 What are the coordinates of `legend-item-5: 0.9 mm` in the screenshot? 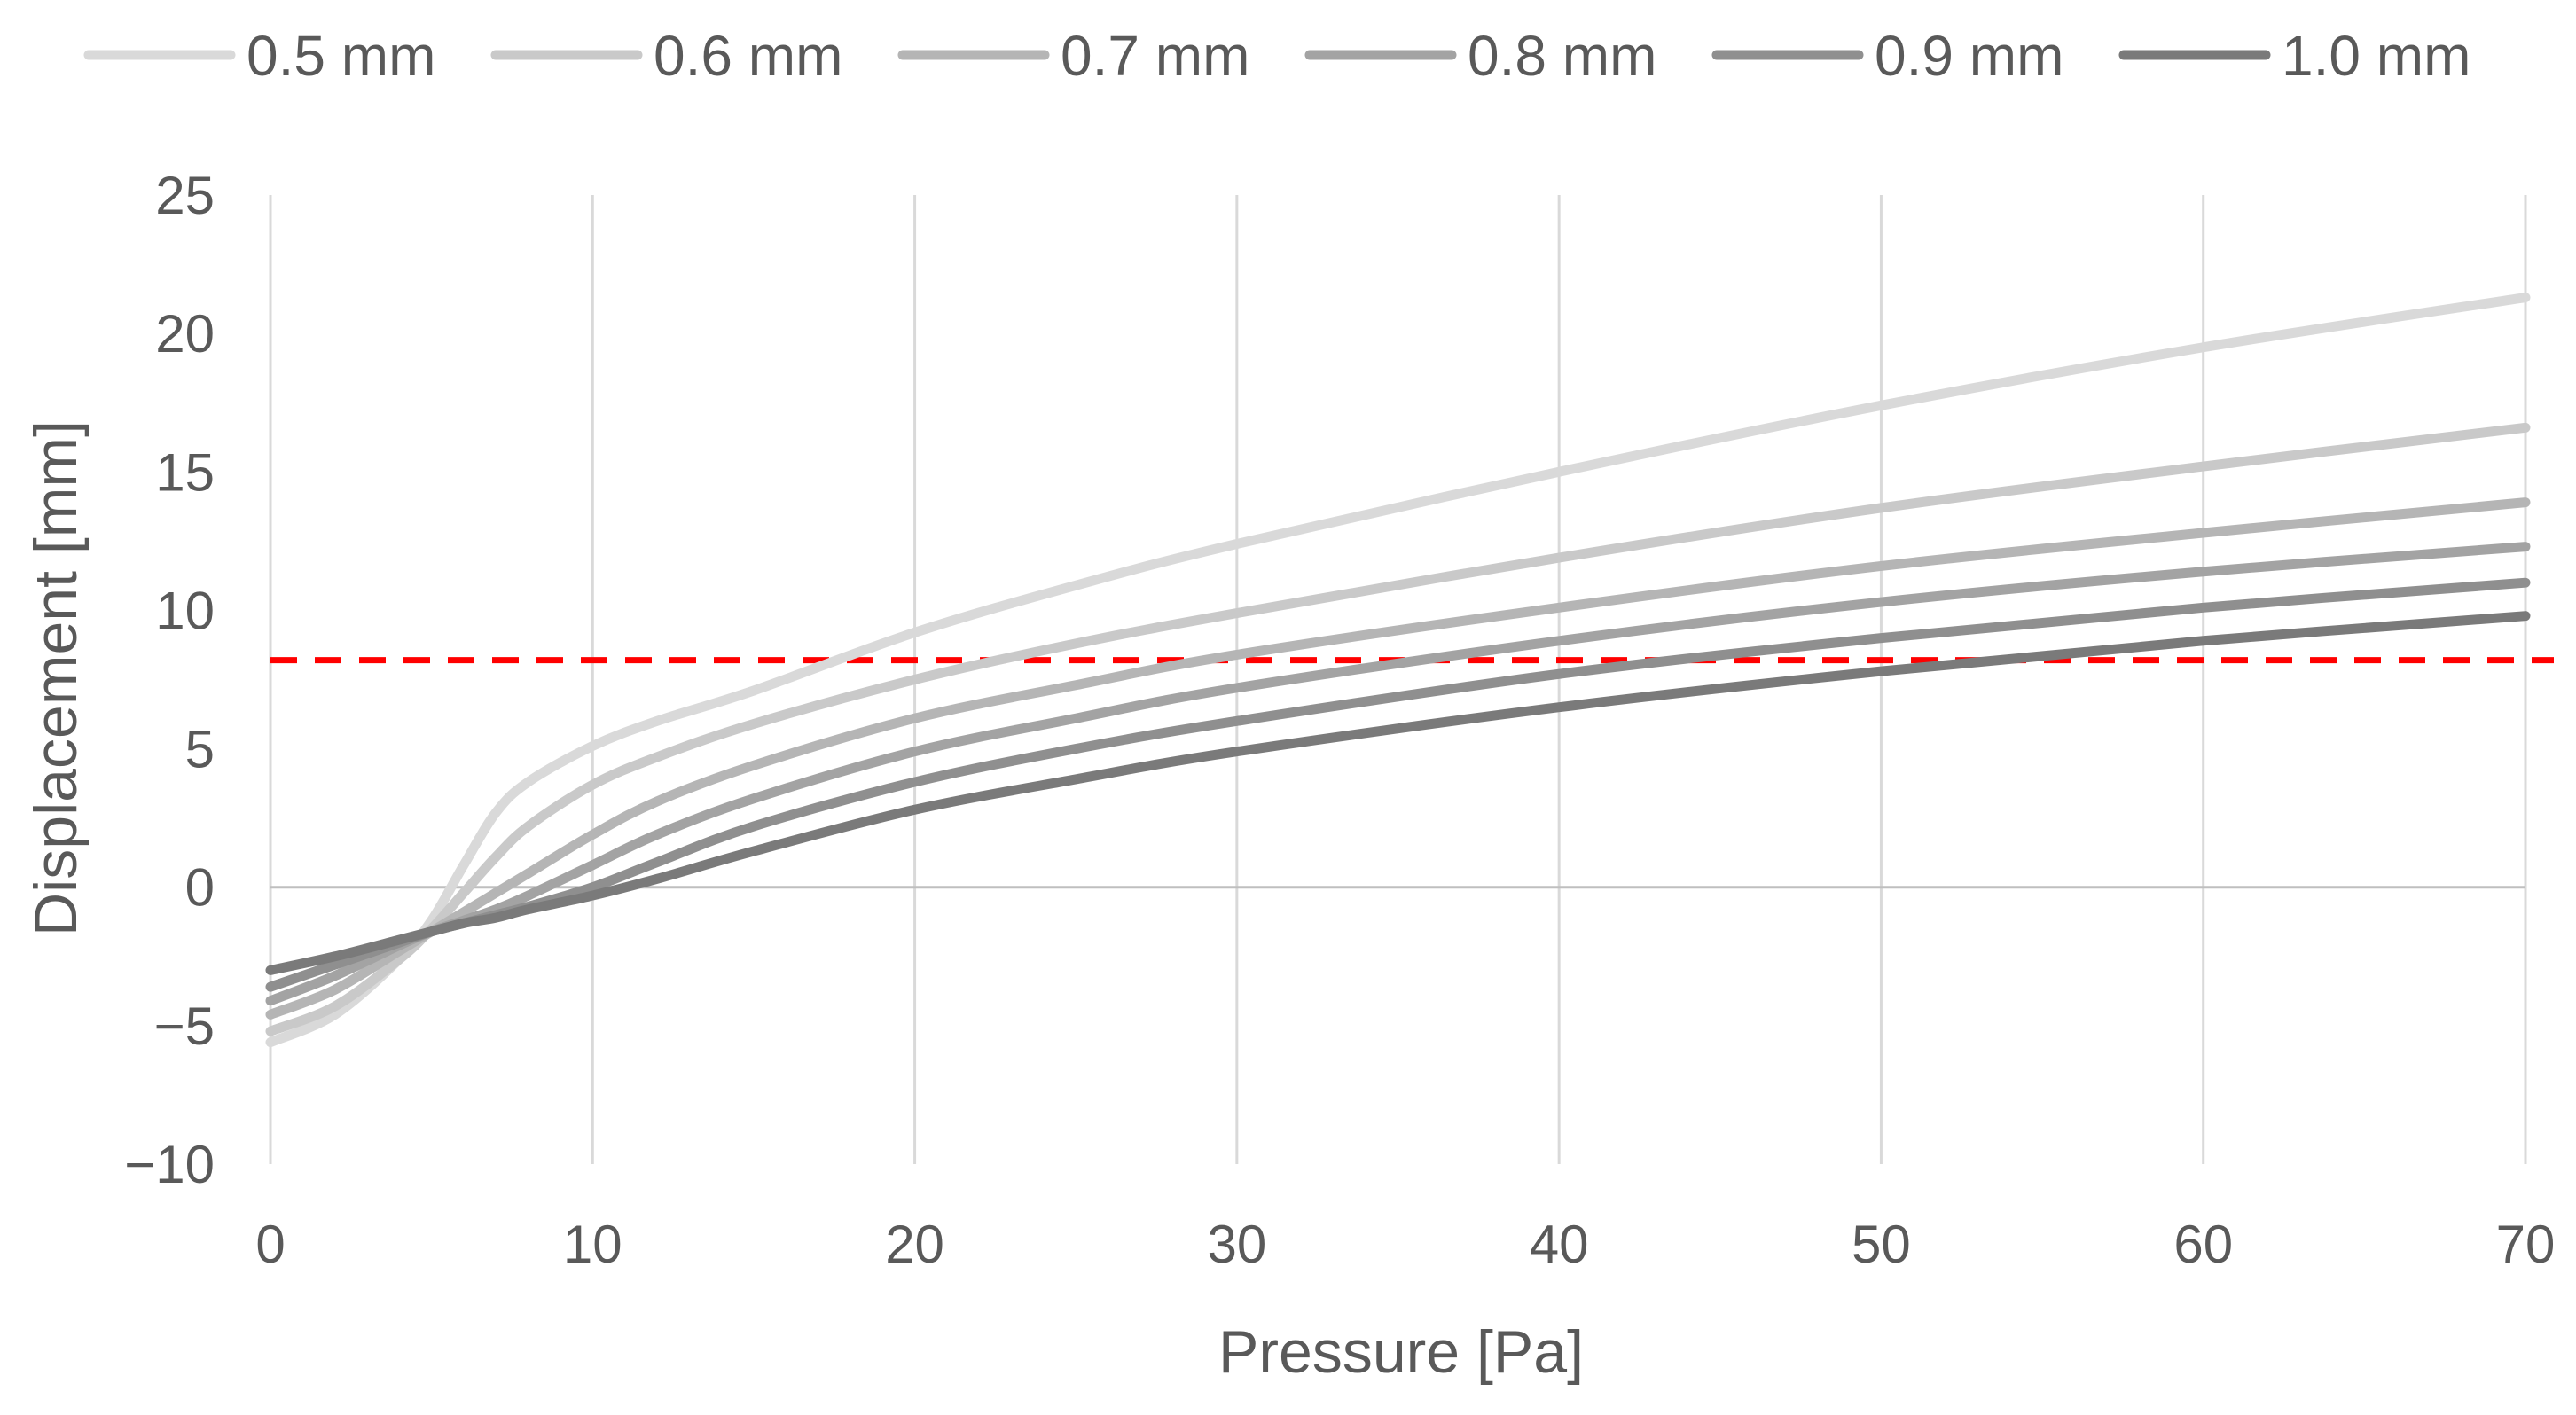 It's located at (1887, 56).